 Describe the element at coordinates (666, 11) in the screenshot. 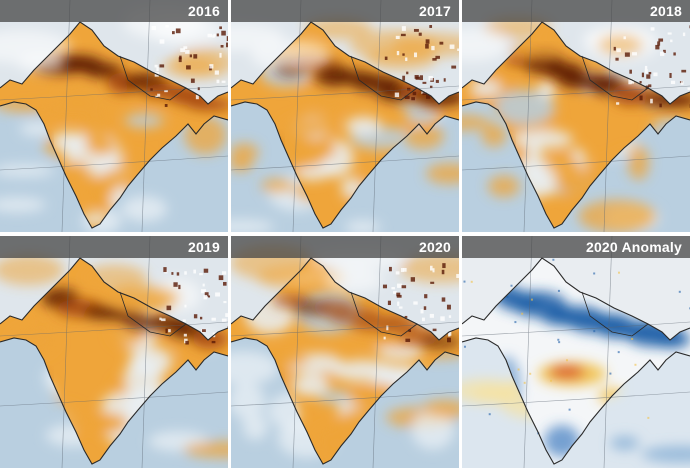

I see `panel-title-2018: 2018` at that location.